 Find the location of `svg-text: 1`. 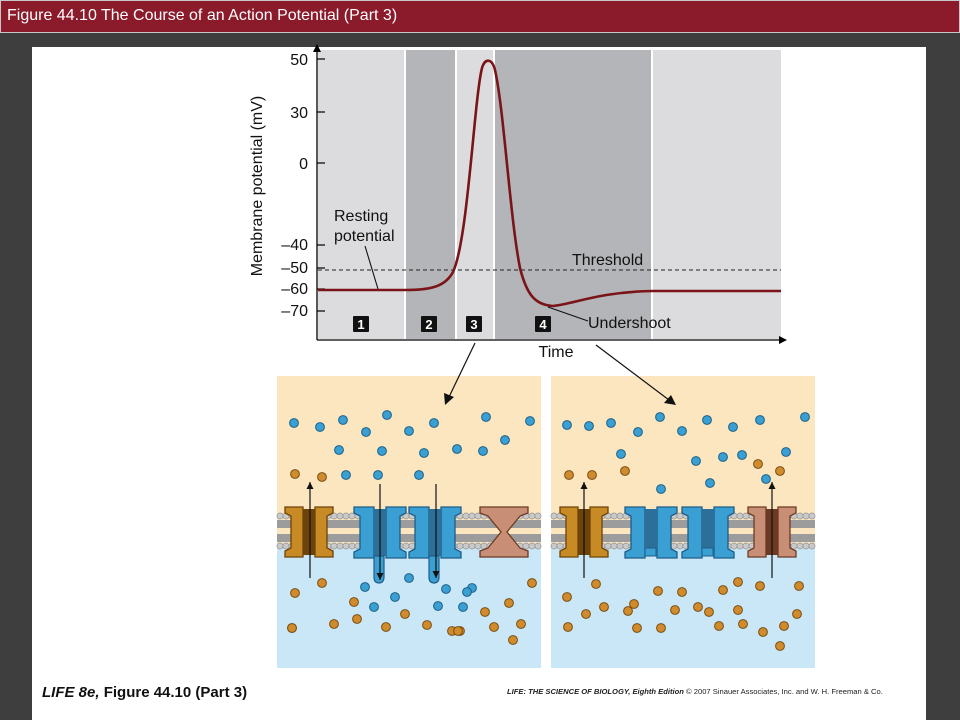

svg-text: 1 is located at coordinates (360, 324).